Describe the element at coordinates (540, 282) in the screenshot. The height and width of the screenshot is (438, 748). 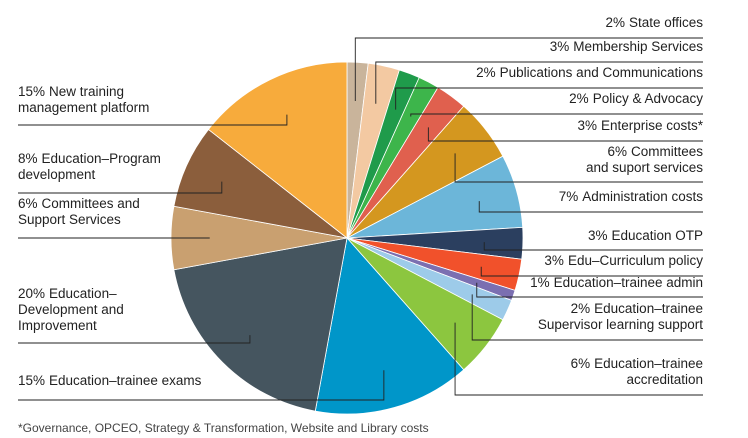
I see `value-label: 1%` at that location.